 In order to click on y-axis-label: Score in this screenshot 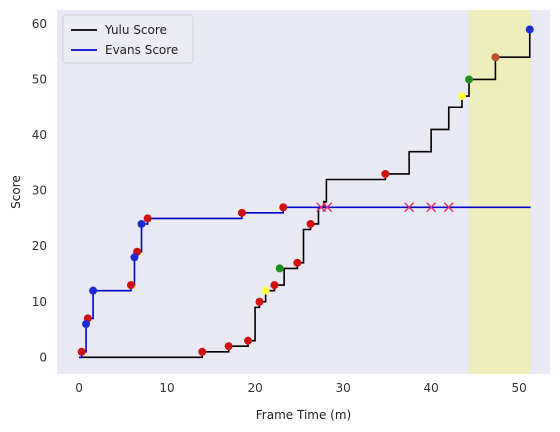, I will do `click(16, 192)`.